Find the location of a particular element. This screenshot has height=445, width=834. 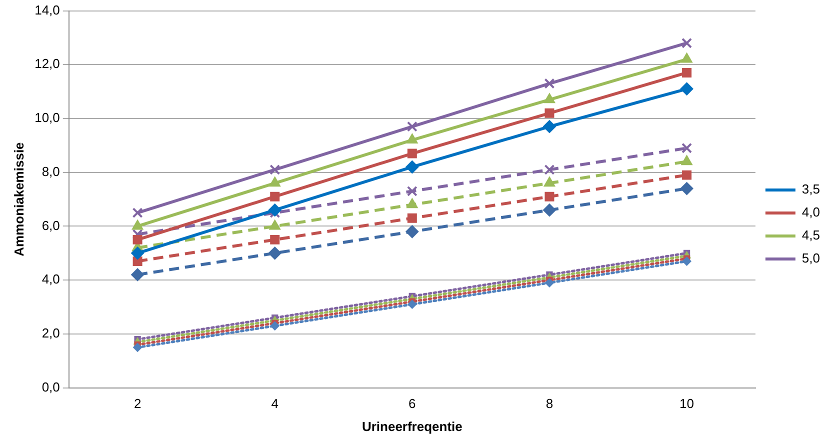

legend-label: 4,0 is located at coordinates (811, 212).